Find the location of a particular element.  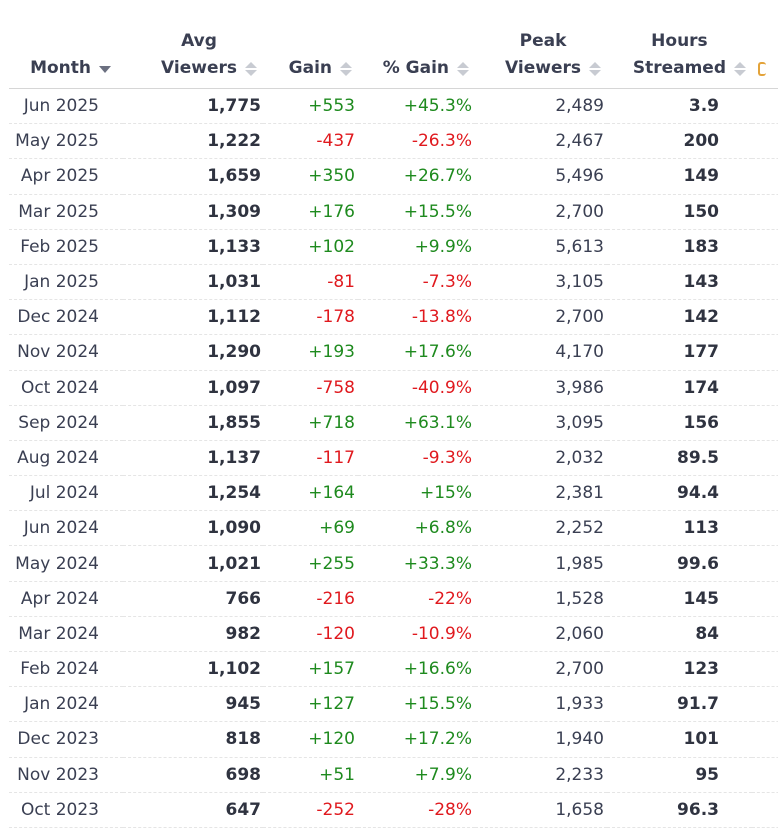

avg-viewers-cell: 1,133 is located at coordinates (193, 247).